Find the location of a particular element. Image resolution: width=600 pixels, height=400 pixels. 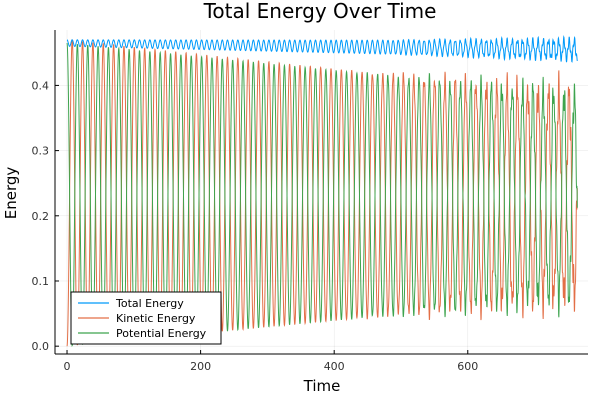

y-tick-label: 0.3 is located at coordinates (41, 151).